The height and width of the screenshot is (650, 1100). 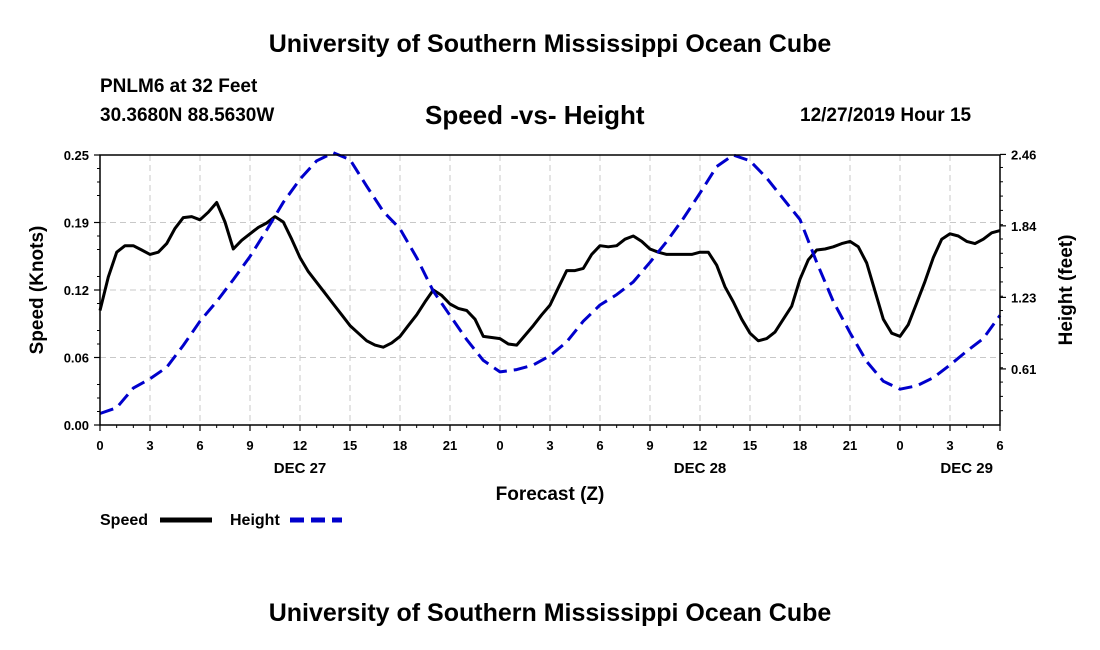 I want to click on y-tick-label: 0.12, so click(x=76, y=290).